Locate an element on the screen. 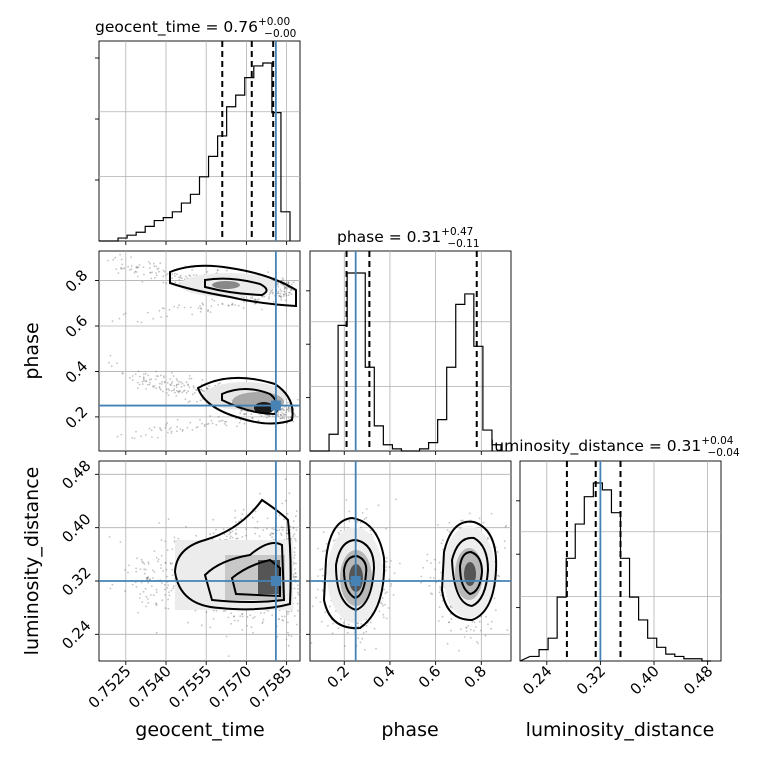 The image size is (760, 760). ytick-label-luminosity_distance: 0.32 is located at coordinates (76, 581).